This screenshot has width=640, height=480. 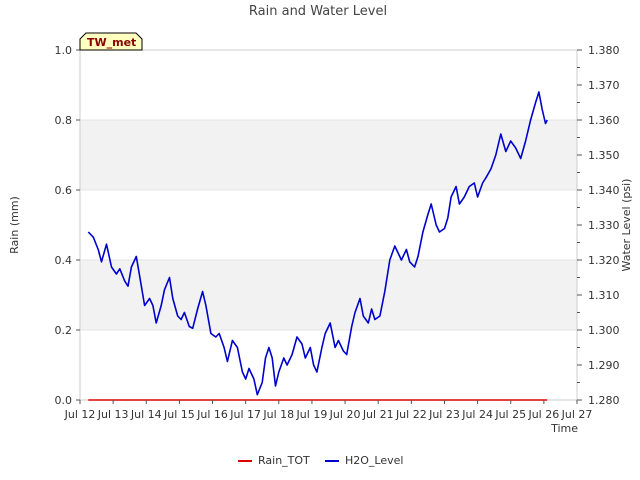 What do you see at coordinates (318, 11) in the screenshot?
I see `chart-title: Rain and Water Level` at bounding box center [318, 11].